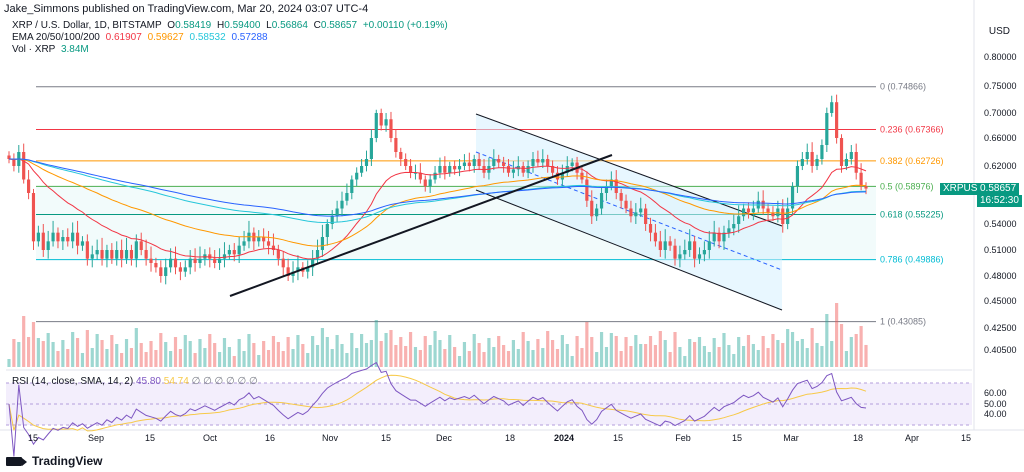 The image size is (1024, 472). I want to click on ohlc-o-label: O, so click(171, 25).